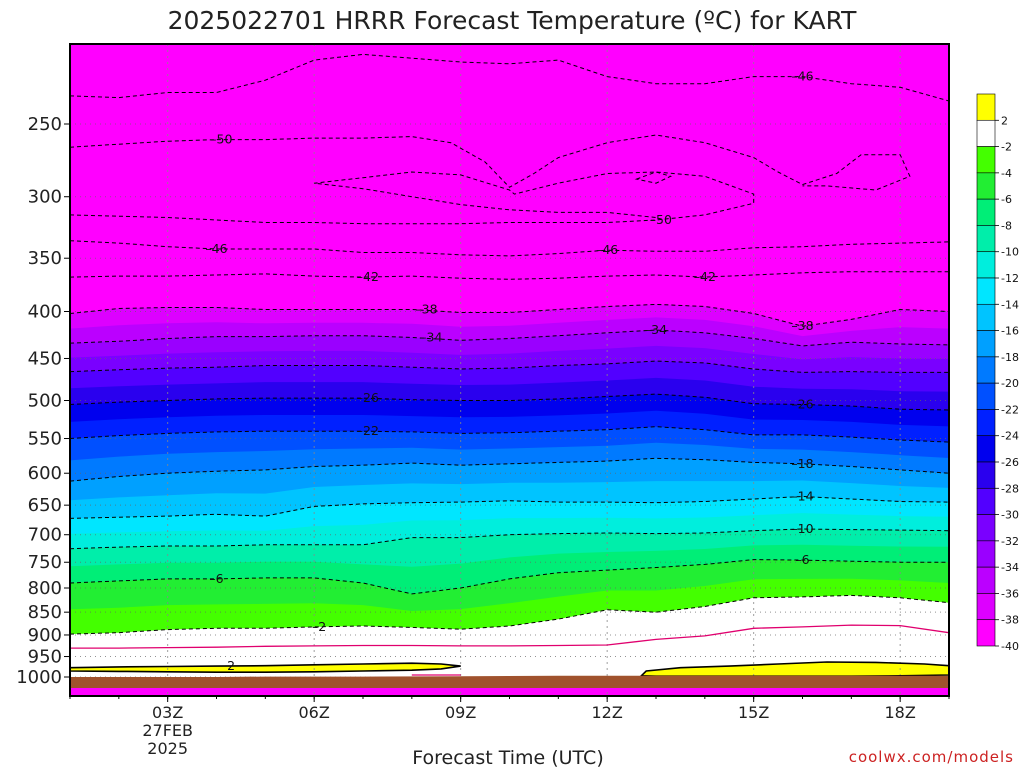  Describe the element at coordinates (45, 612) in the screenshot. I see `pressure-tick-label: 850` at that location.